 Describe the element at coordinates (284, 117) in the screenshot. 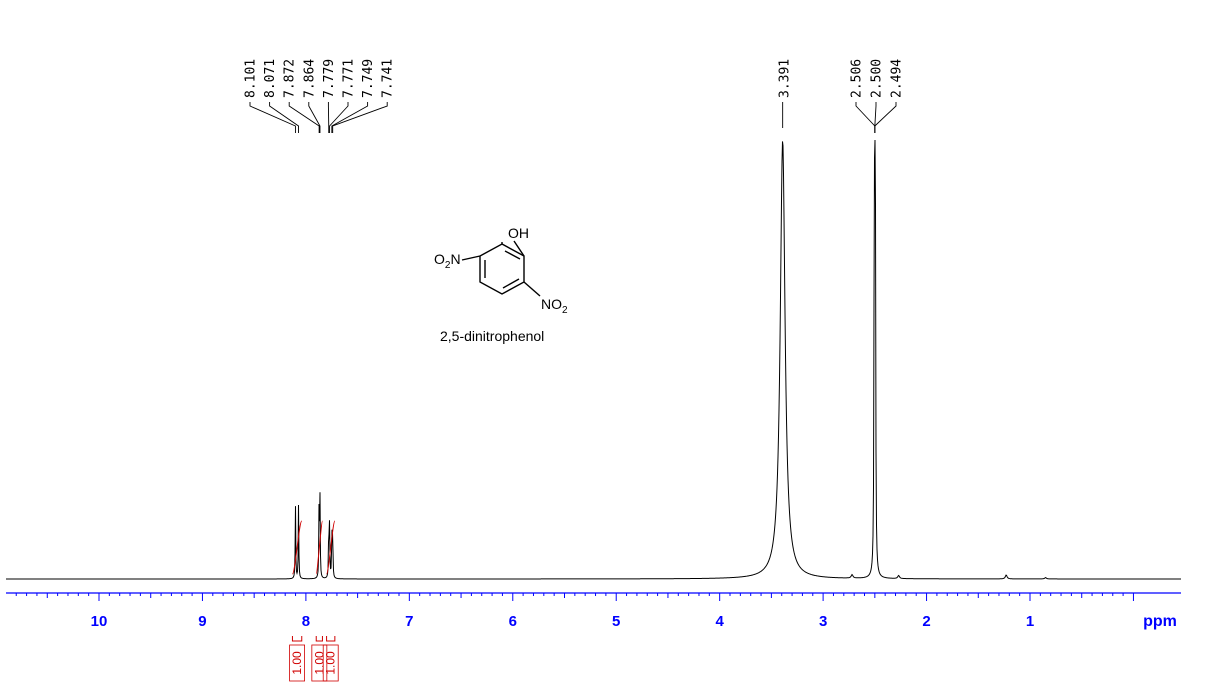

I see `peak-leader-8.071` at that location.